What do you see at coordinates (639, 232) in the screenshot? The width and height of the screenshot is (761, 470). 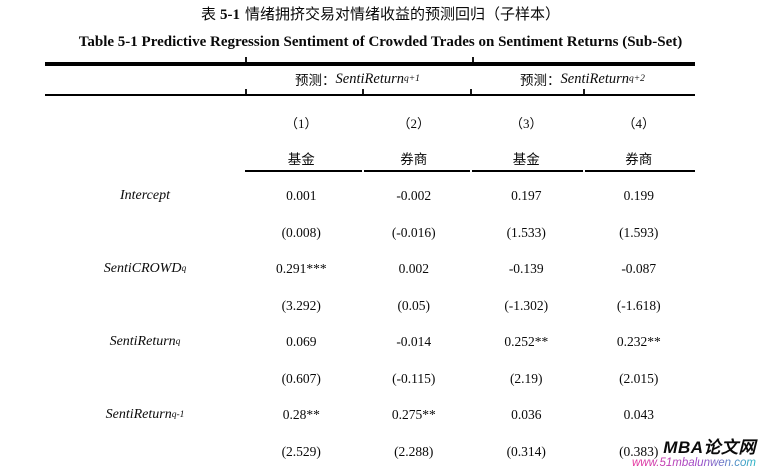 I see `tstat-cell: (1.593)` at bounding box center [639, 232].